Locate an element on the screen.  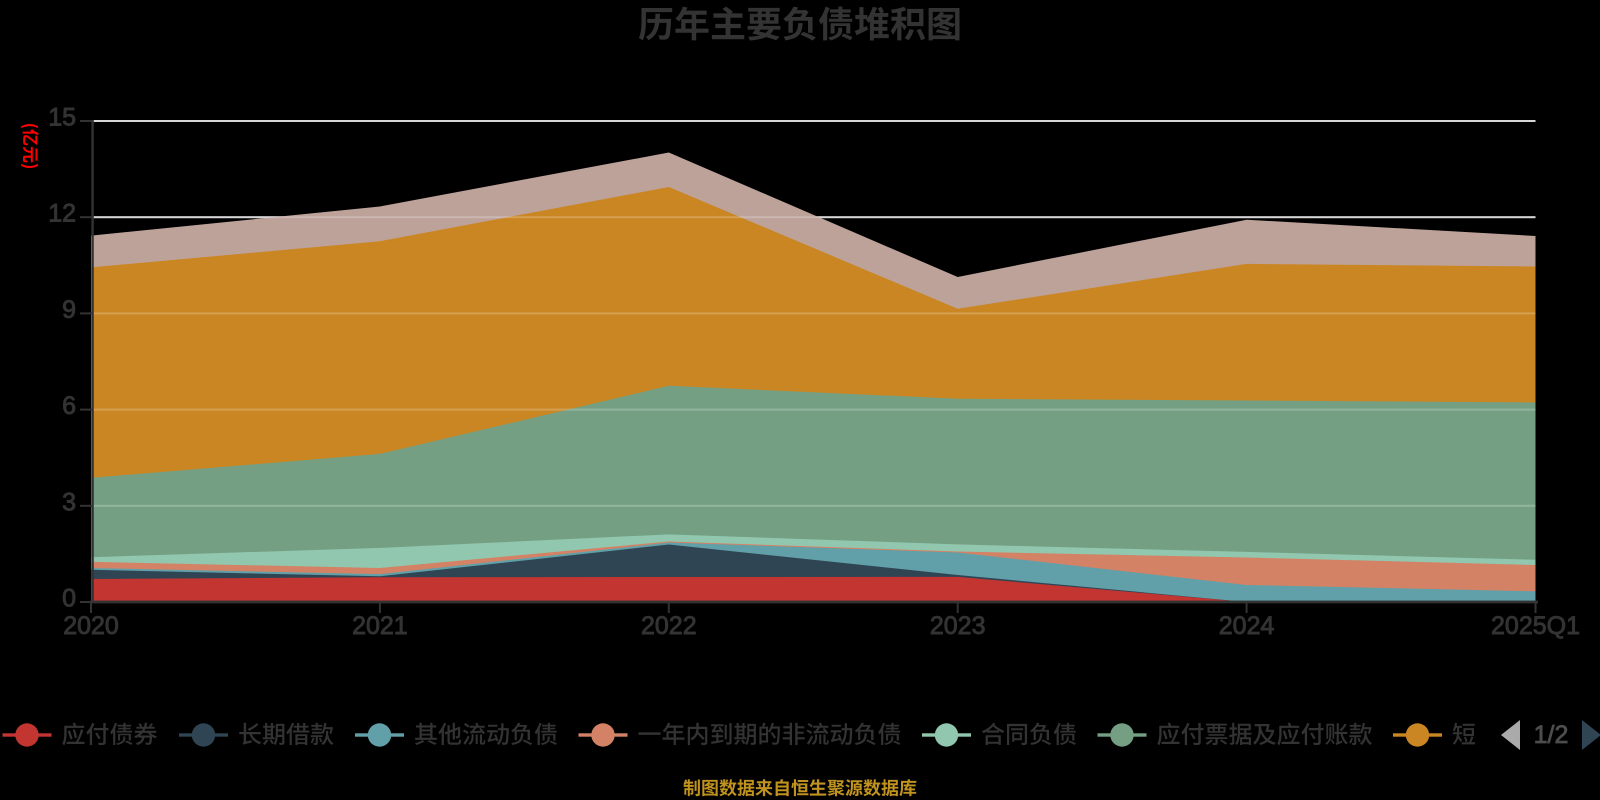
svg-text: 2020 is located at coordinates (91, 626).